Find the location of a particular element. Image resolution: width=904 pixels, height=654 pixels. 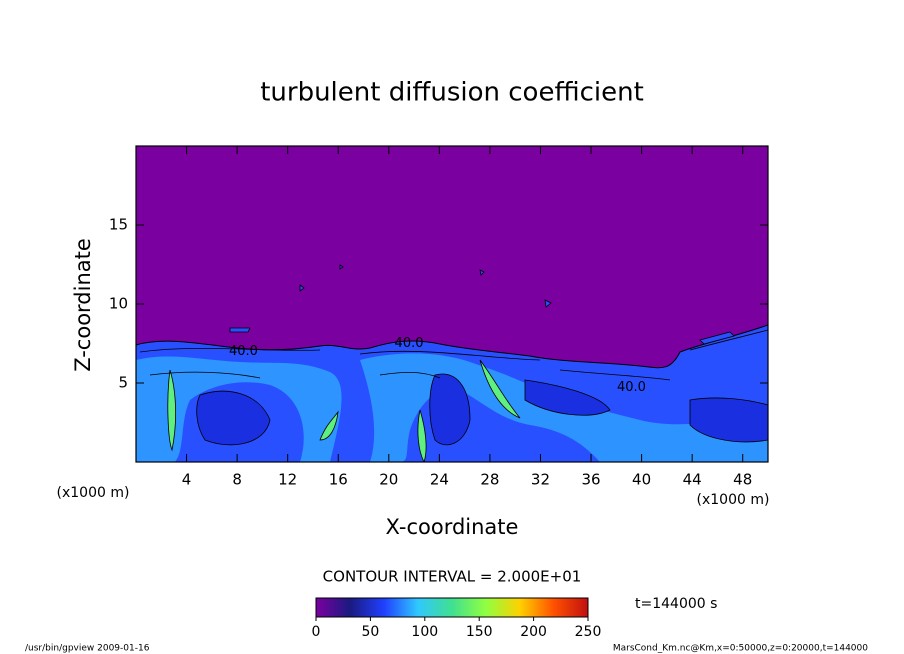

chart-title: turbulent diffusion coefficient is located at coordinates (452, 93).